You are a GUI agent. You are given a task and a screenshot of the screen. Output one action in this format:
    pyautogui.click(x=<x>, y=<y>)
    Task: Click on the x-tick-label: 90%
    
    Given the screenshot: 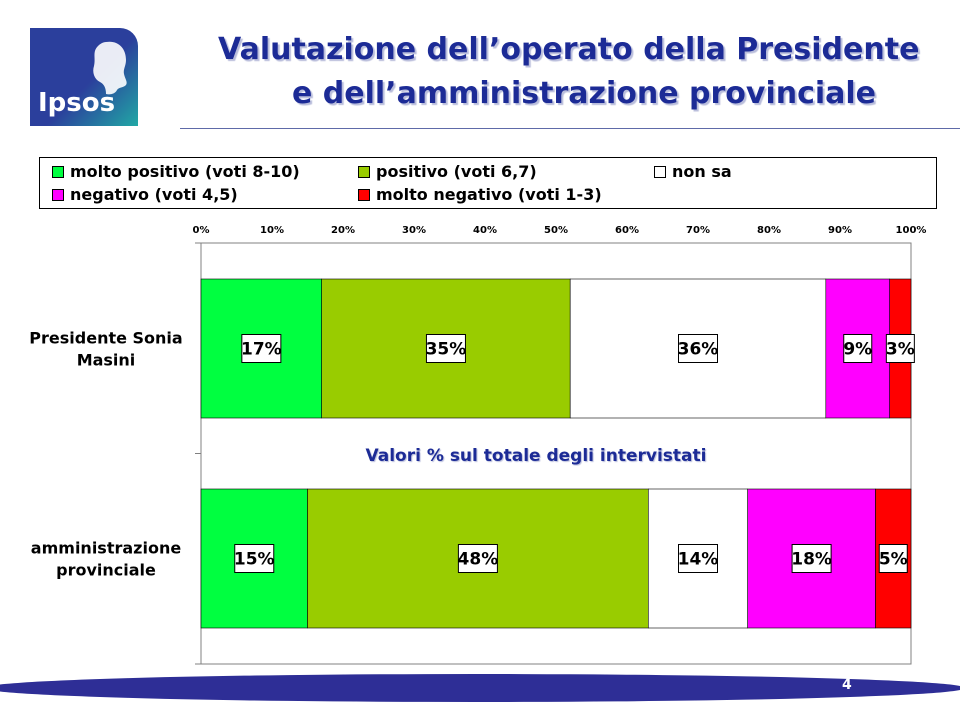 What is the action you would take?
    pyautogui.click(x=840, y=230)
    